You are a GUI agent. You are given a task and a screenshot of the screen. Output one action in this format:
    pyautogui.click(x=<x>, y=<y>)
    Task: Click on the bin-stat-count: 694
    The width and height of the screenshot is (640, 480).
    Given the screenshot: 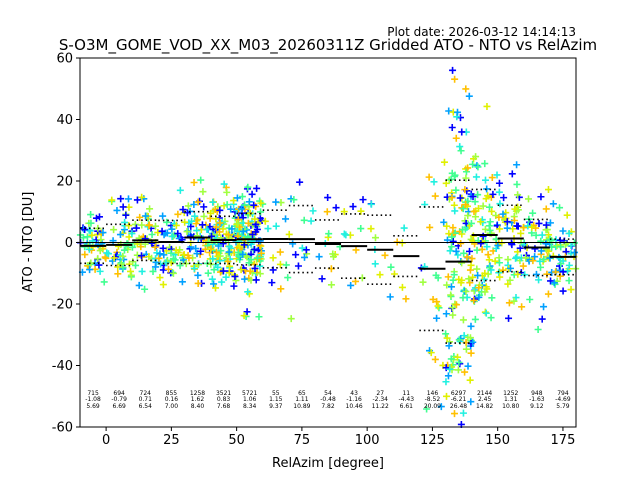 What is the action you would take?
    pyautogui.click(x=119, y=393)
    